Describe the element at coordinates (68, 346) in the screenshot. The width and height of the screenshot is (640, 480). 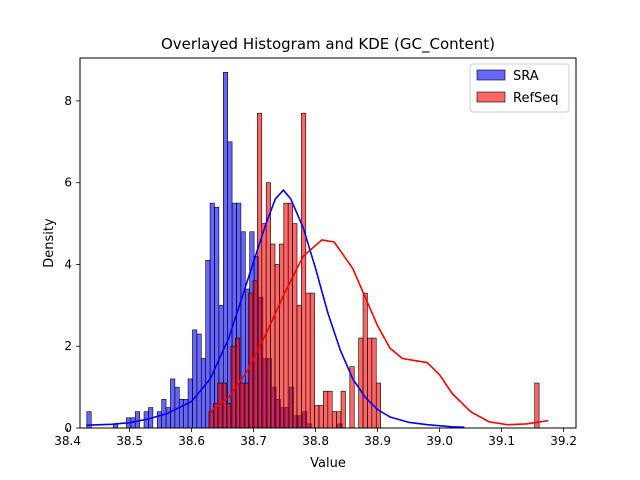
I see `y-tick-label: 2` at that location.